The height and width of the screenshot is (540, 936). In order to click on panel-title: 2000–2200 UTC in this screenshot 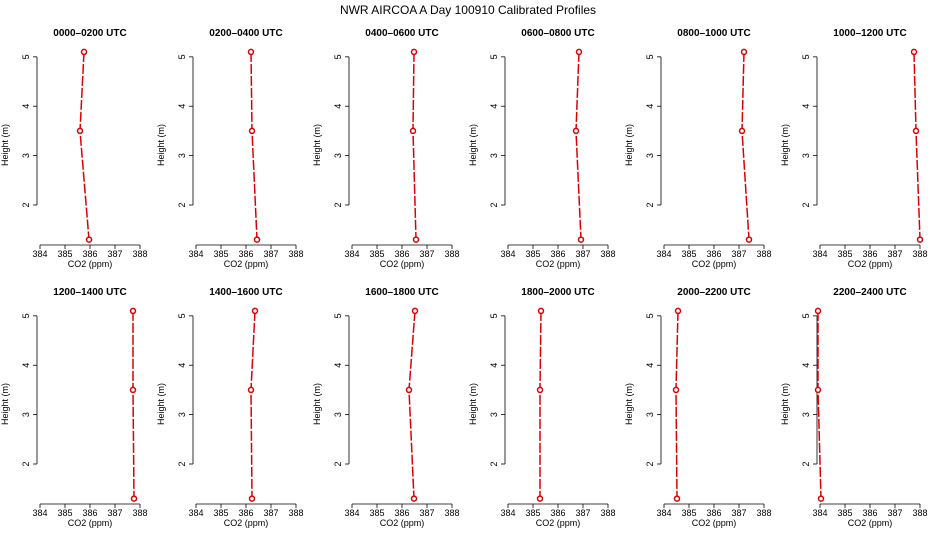, I will do `click(713, 292)`.